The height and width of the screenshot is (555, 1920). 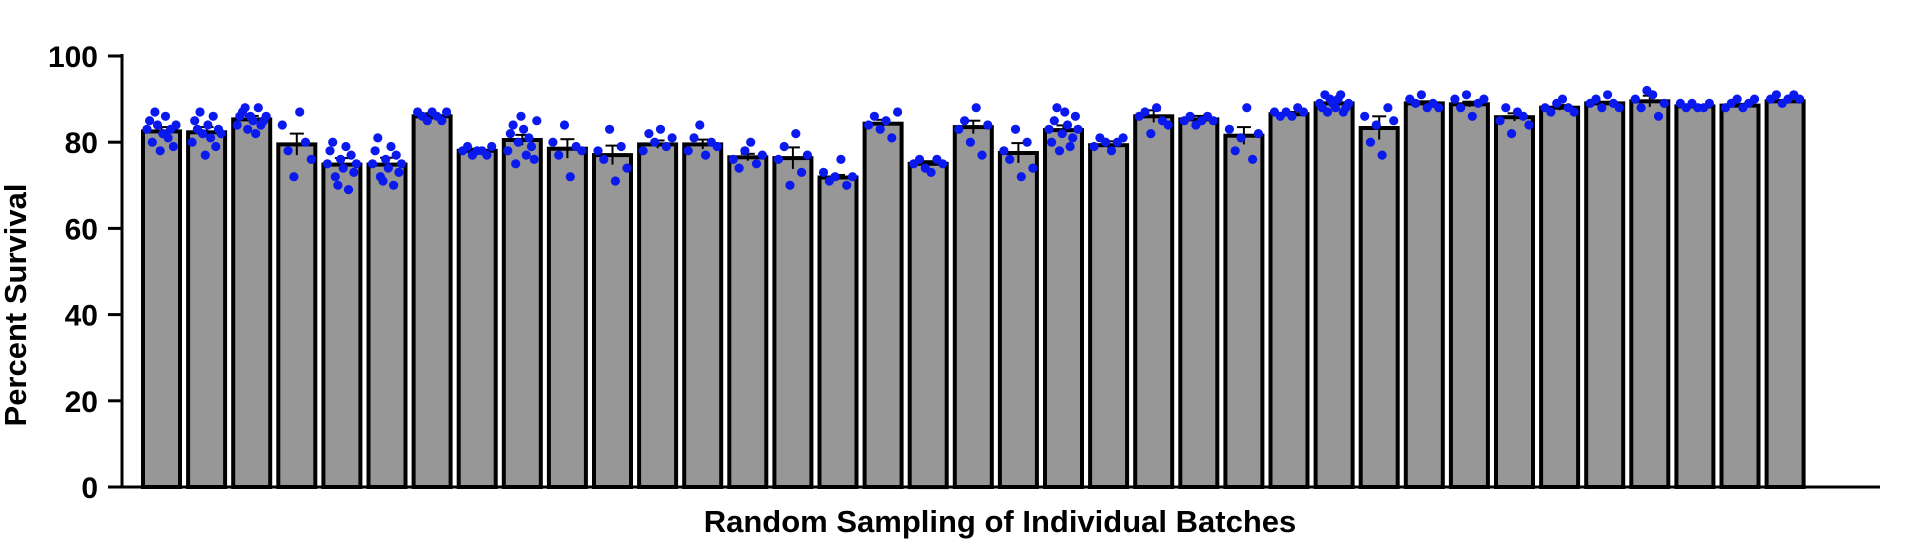 What do you see at coordinates (1000, 521) in the screenshot?
I see `x-axis-title: Random Sampling of Individual Batches` at bounding box center [1000, 521].